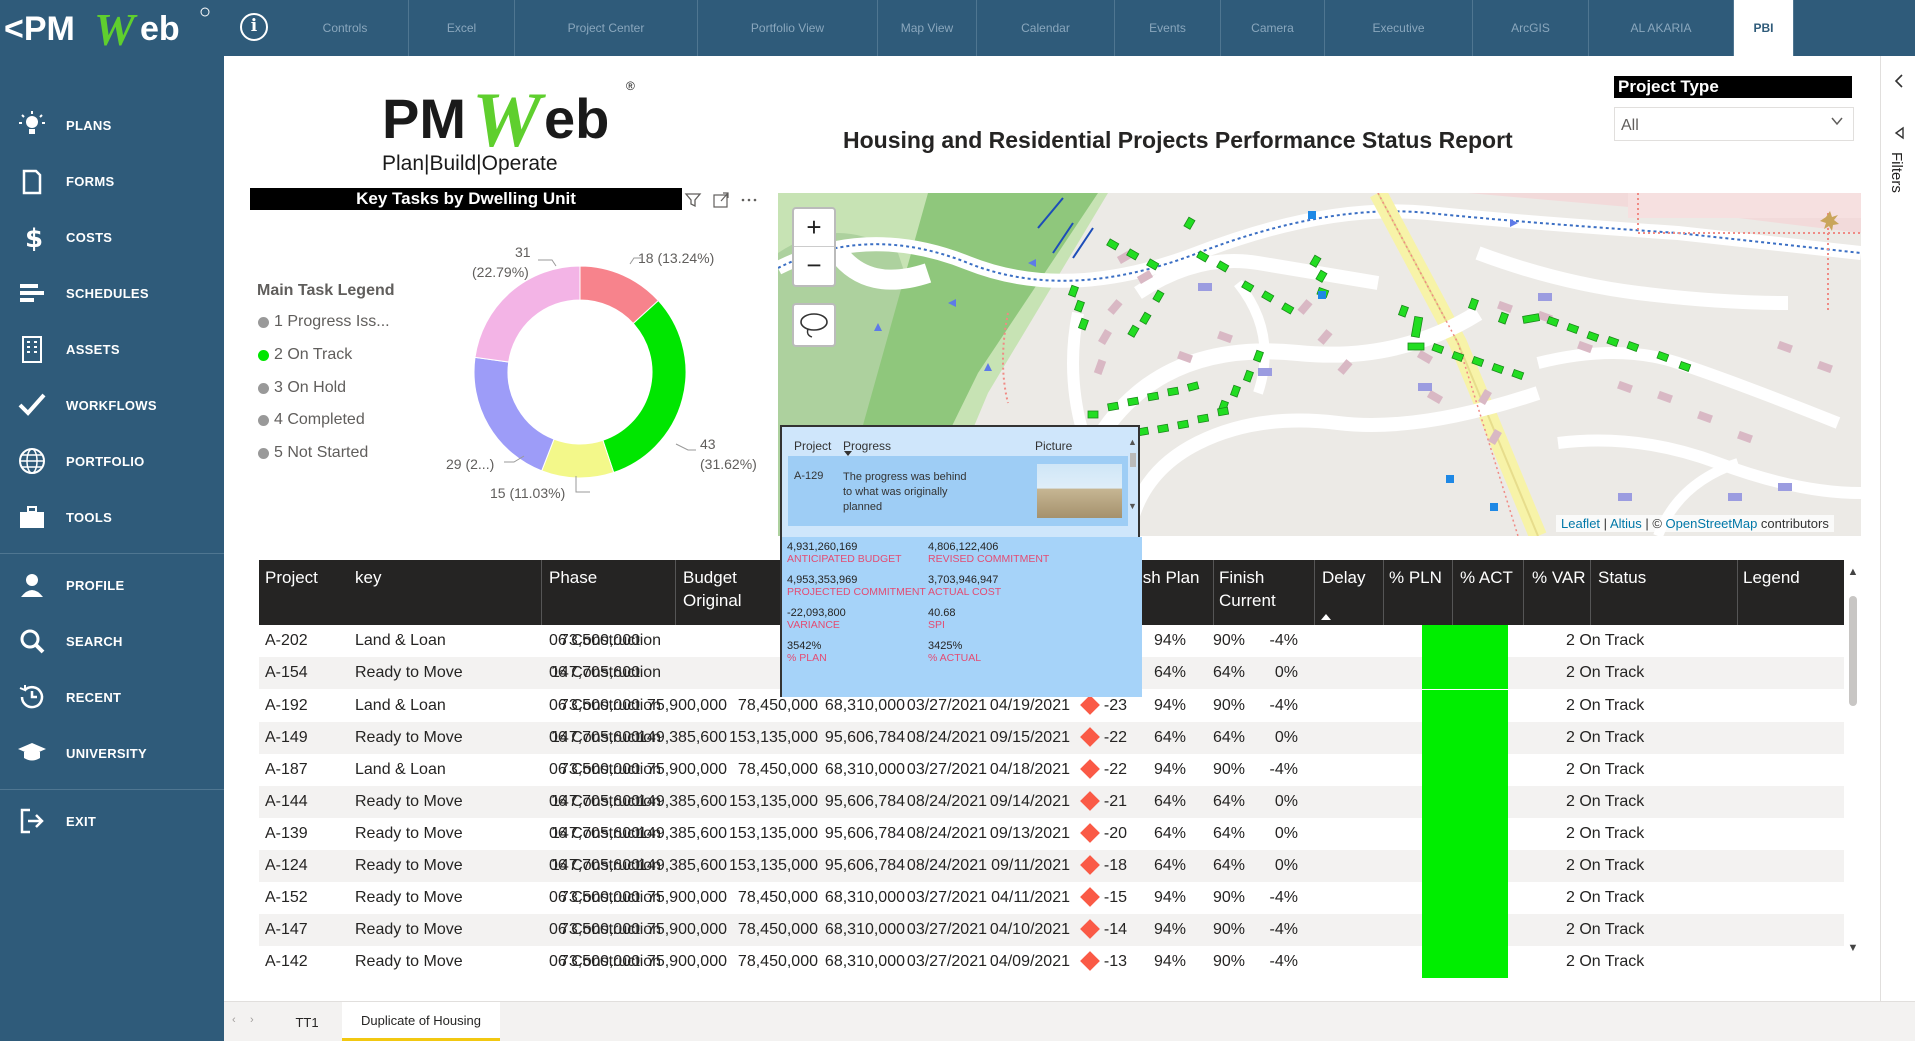 The width and height of the screenshot is (1915, 1041). I want to click on filters-label: Filters, so click(1896, 172).